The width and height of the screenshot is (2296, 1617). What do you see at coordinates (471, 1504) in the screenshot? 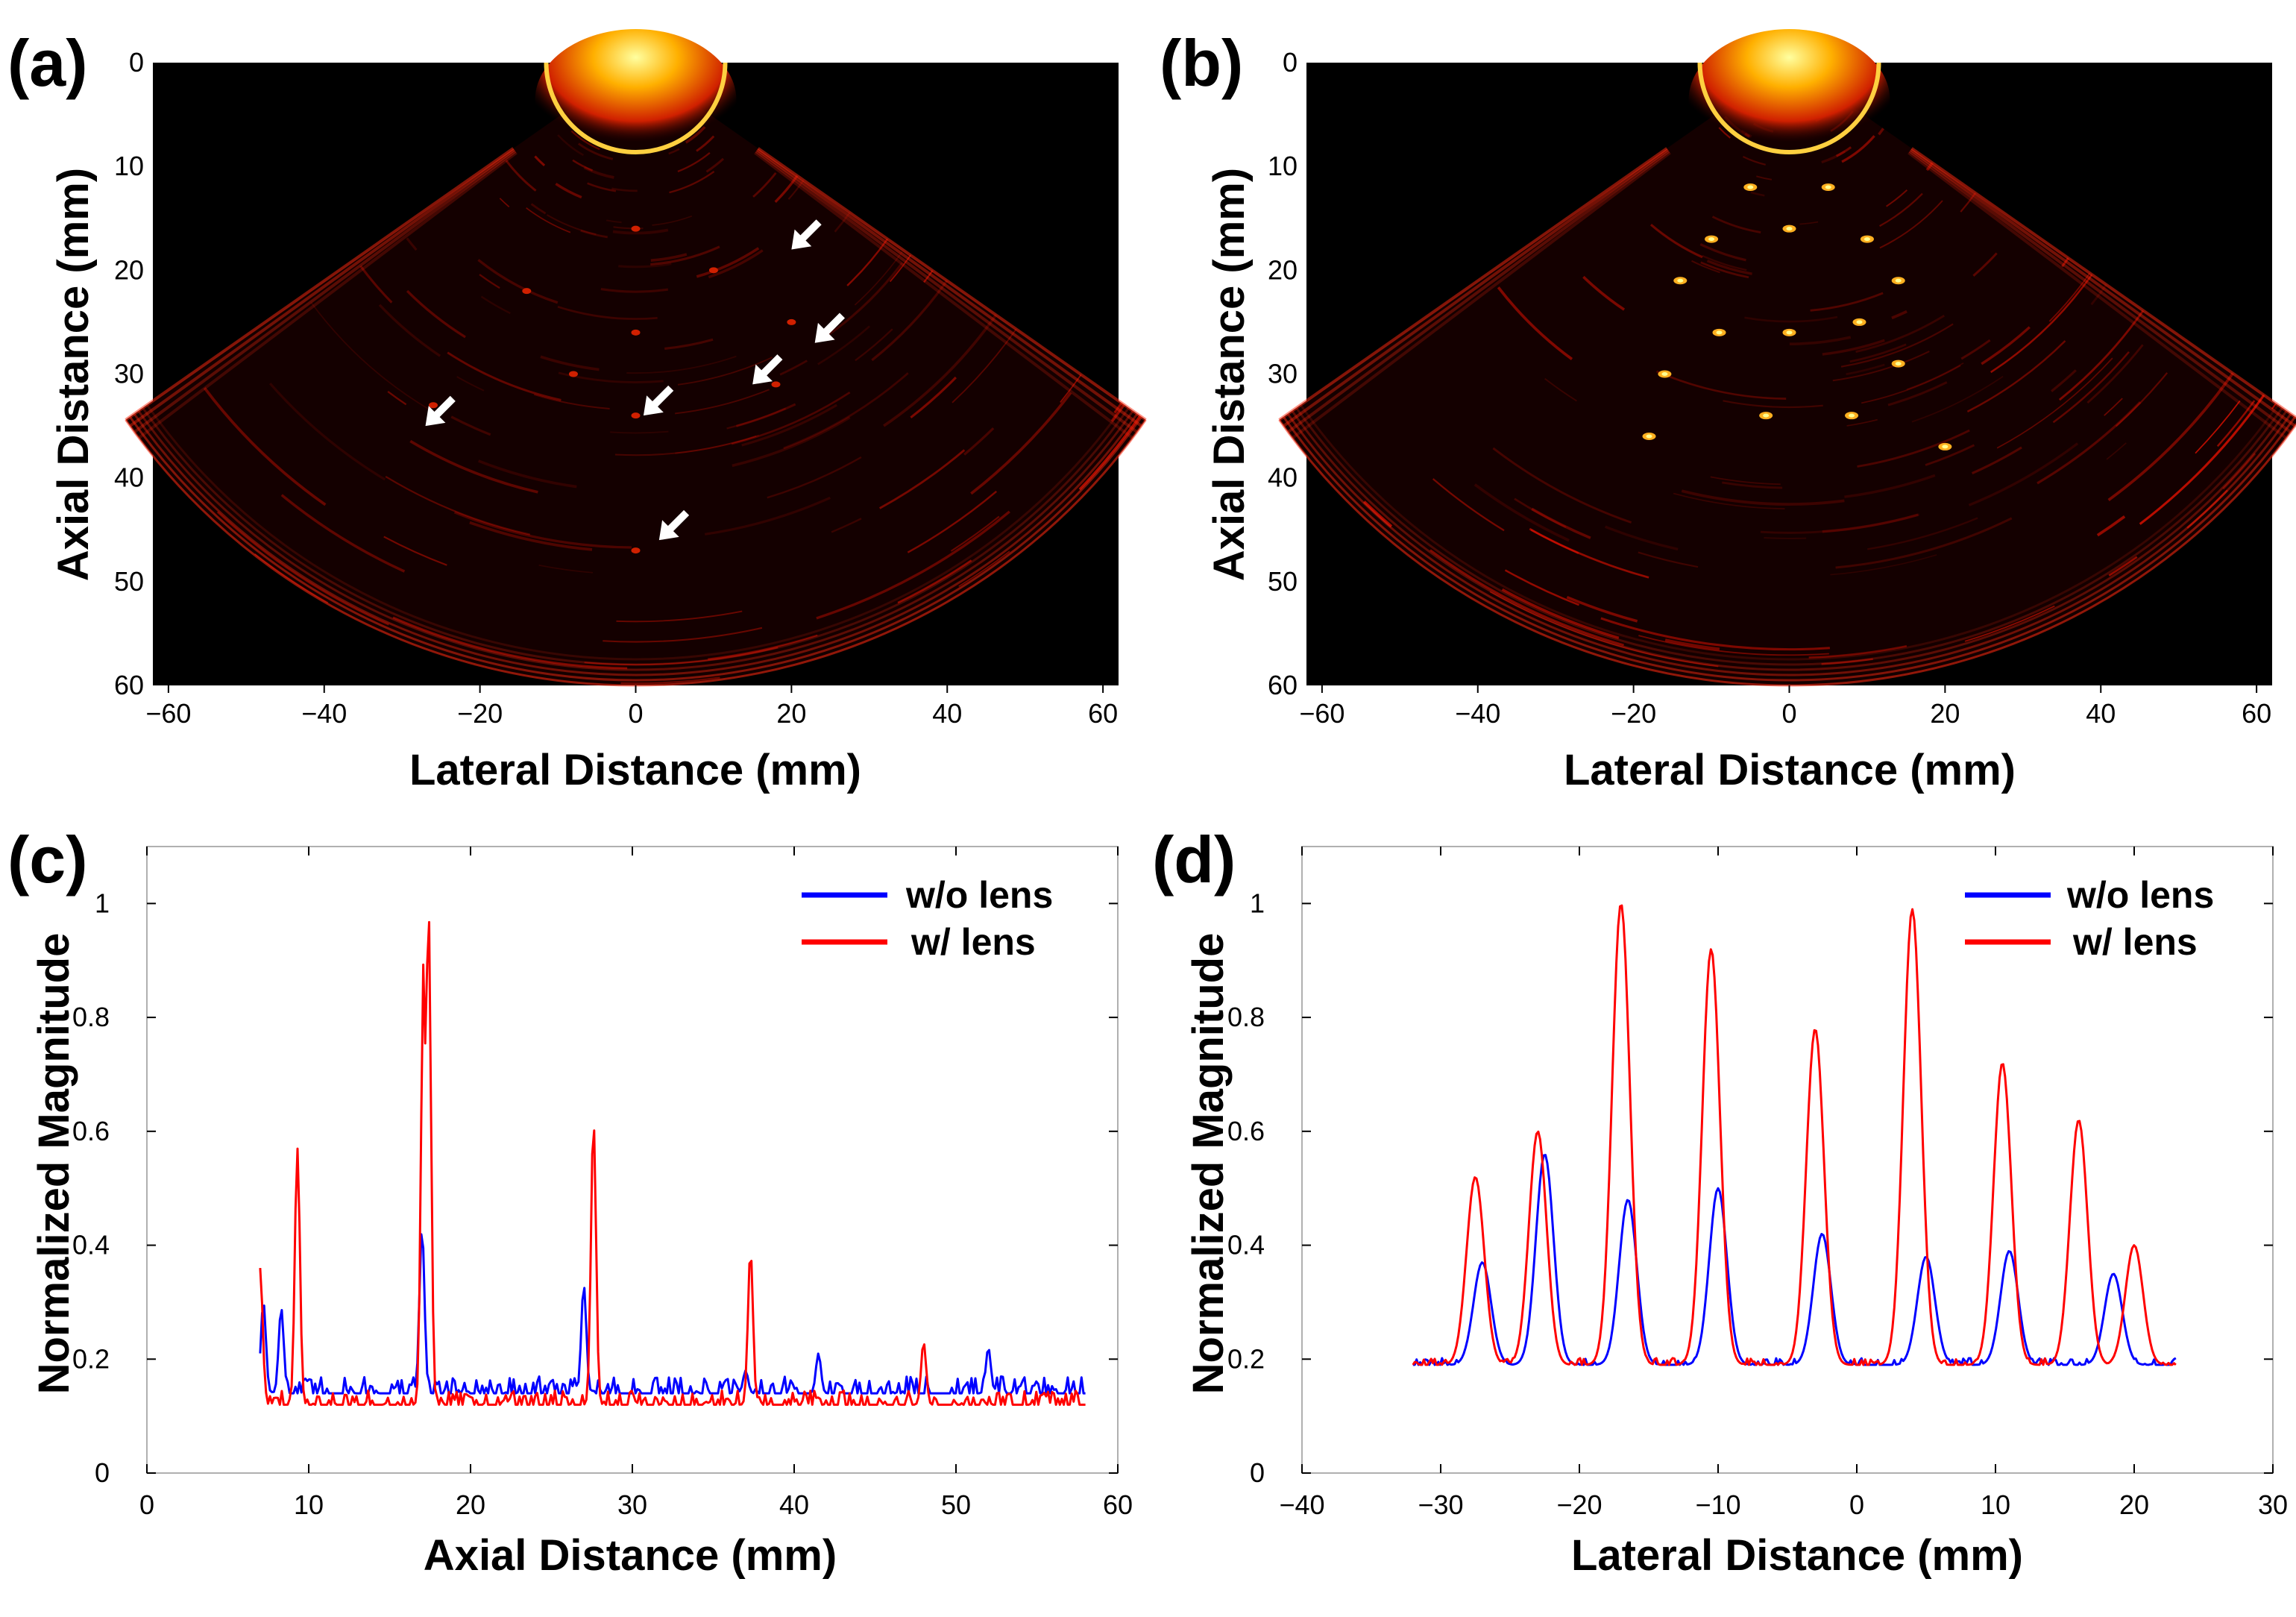
I see `x-tick-label: 20` at bounding box center [471, 1504].